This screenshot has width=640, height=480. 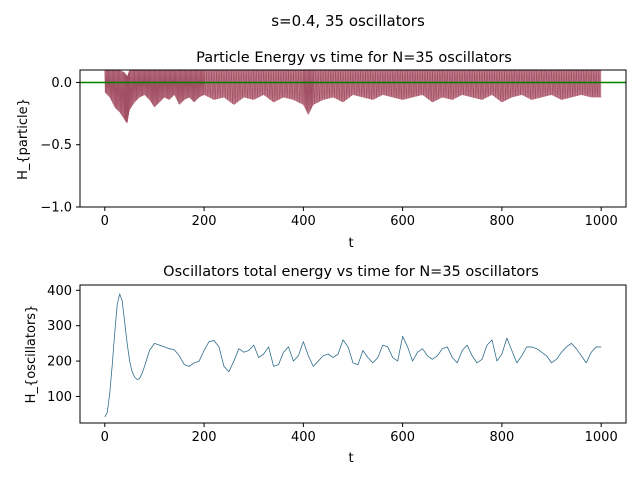 What do you see at coordinates (601, 437) in the screenshot?
I see `oscillators-x-tick-label: 1000` at bounding box center [601, 437].